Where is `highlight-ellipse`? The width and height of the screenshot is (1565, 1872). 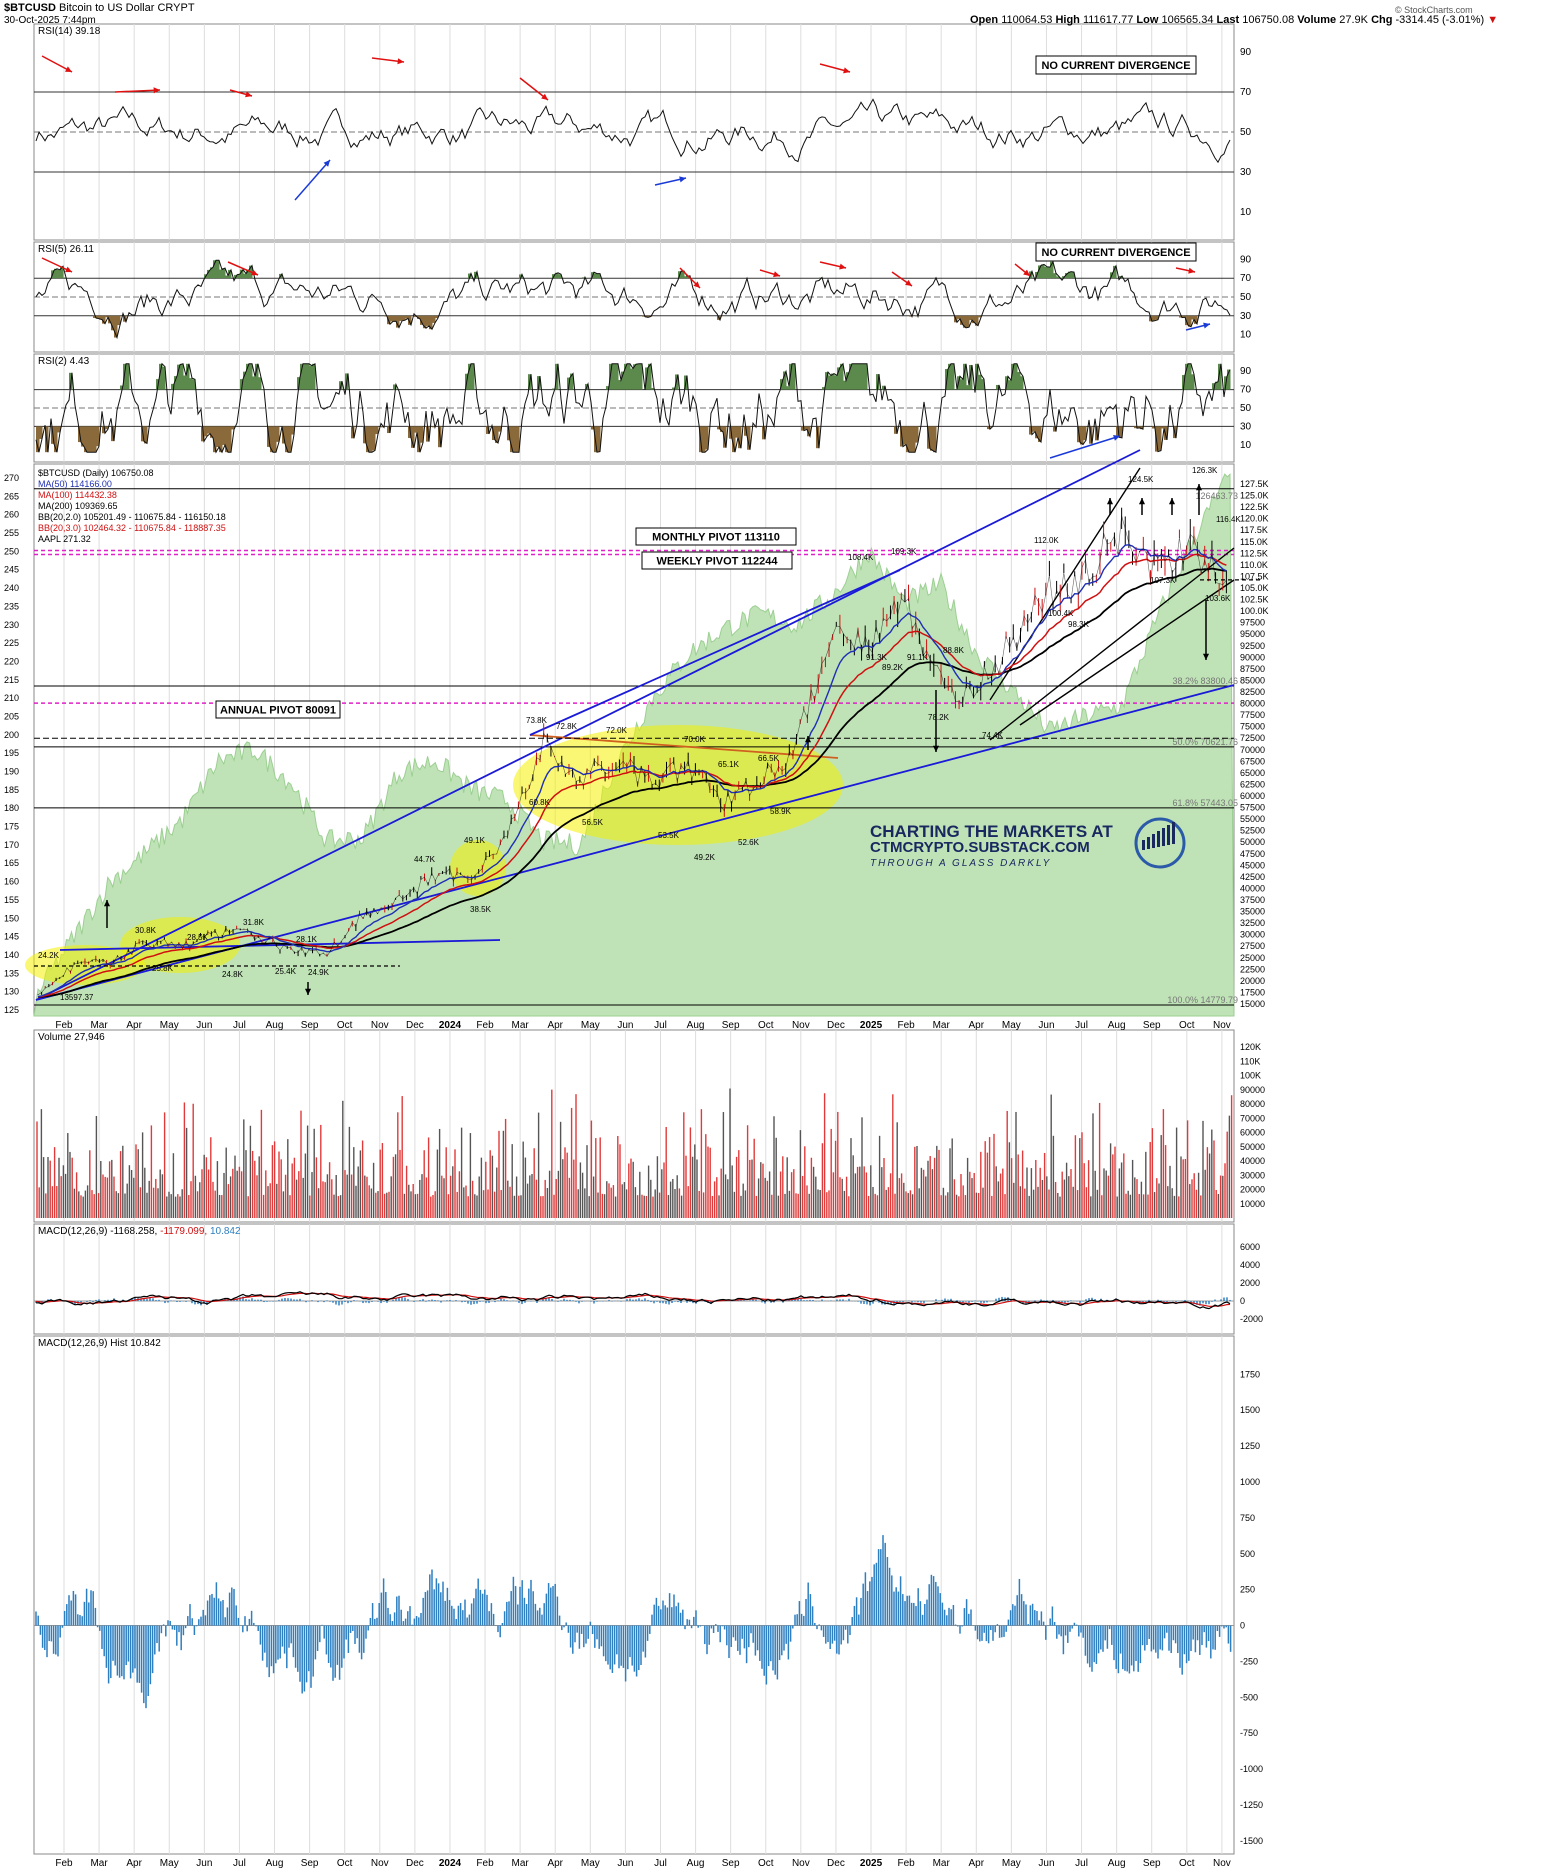 highlight-ellipse is located at coordinates (85, 965).